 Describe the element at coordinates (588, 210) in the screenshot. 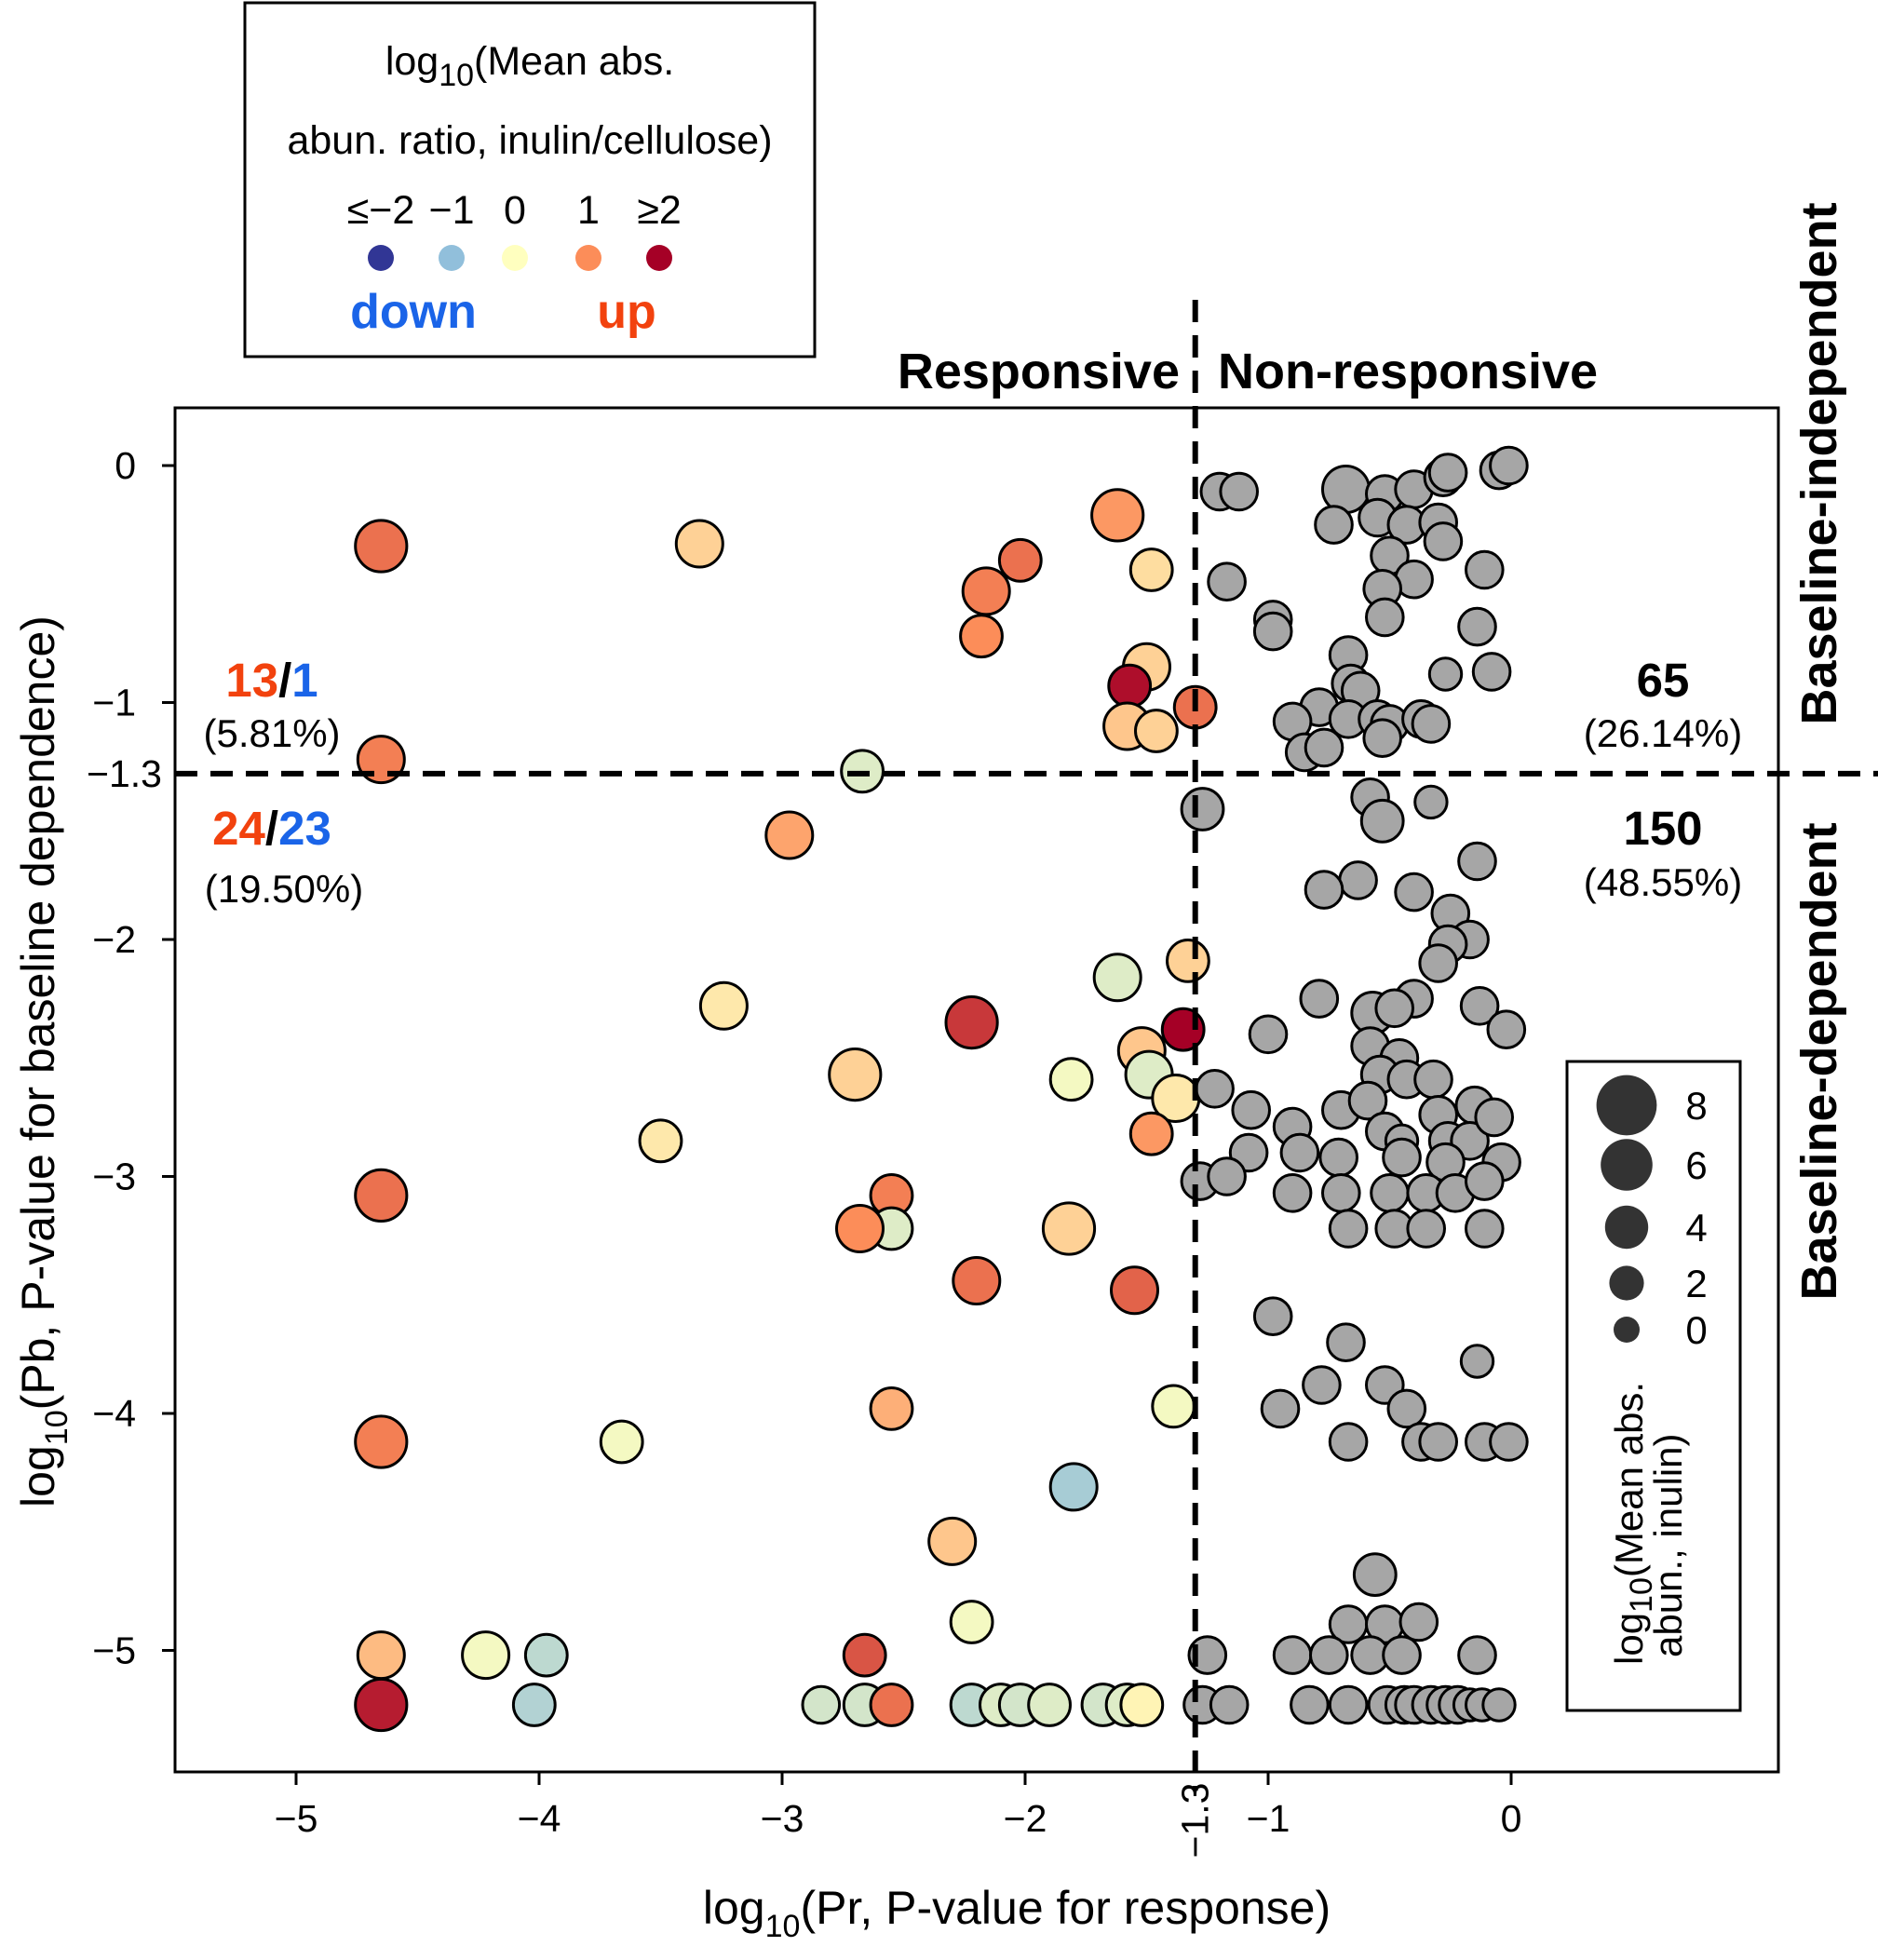

I see `color-legend-label: 1` at that location.